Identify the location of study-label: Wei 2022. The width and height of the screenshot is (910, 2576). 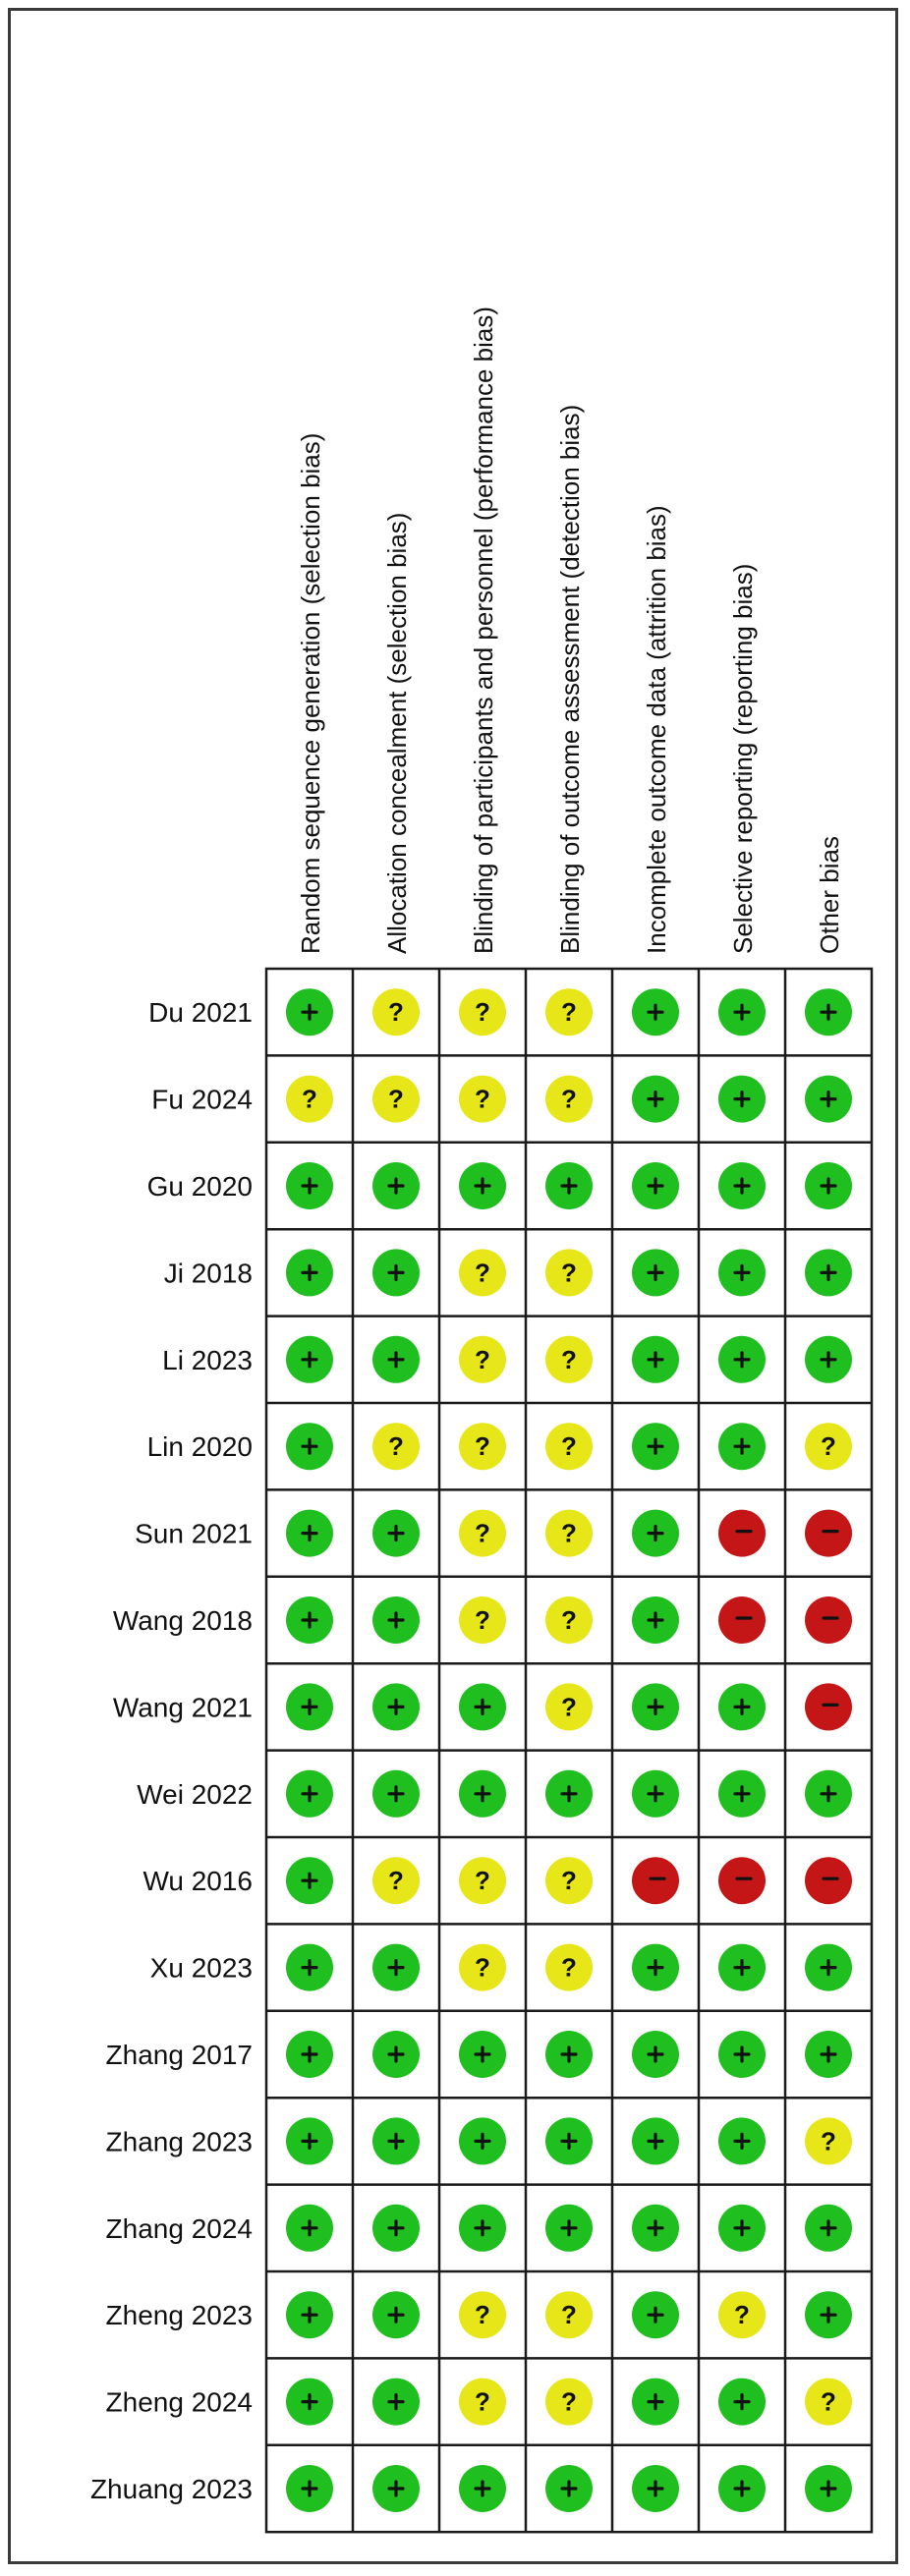
(195, 1794).